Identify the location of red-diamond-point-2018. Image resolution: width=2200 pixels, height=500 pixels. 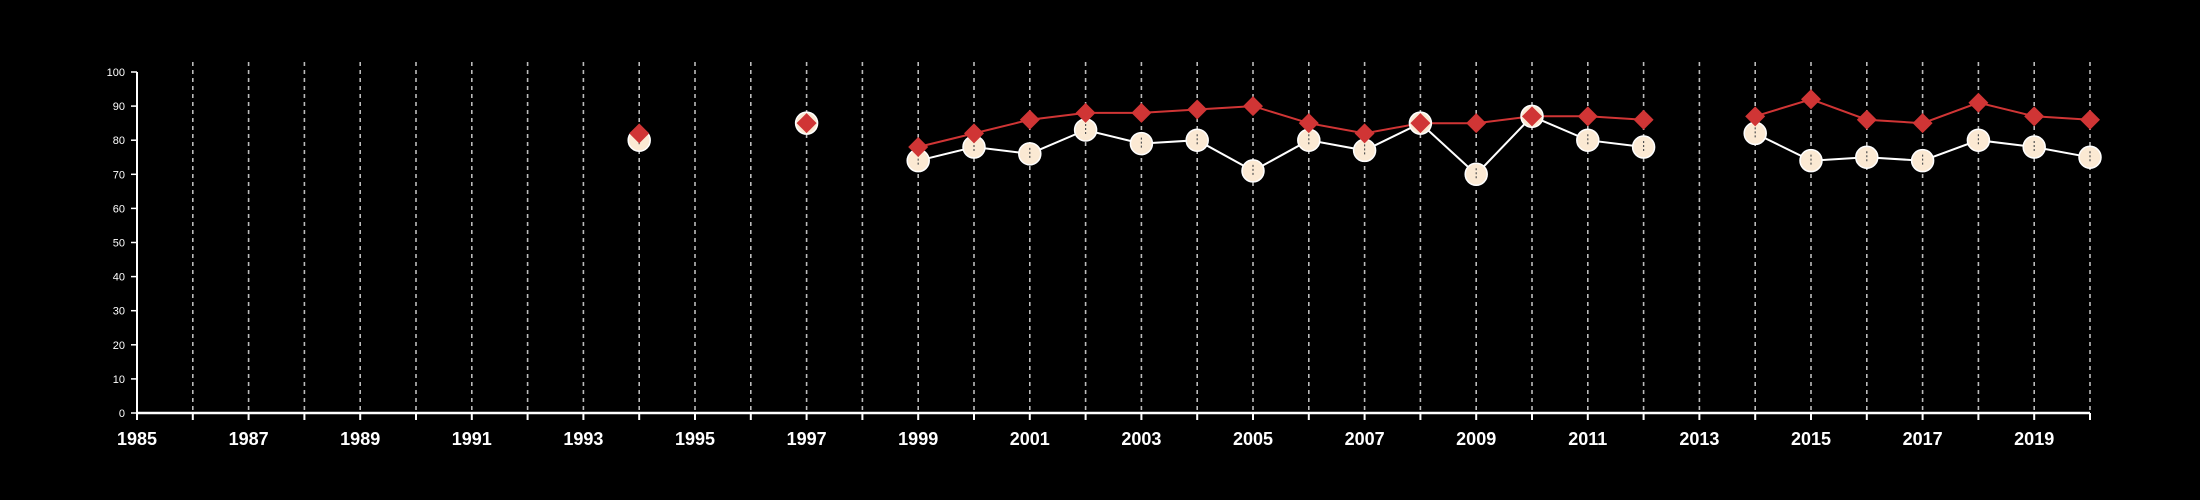
(1978, 102).